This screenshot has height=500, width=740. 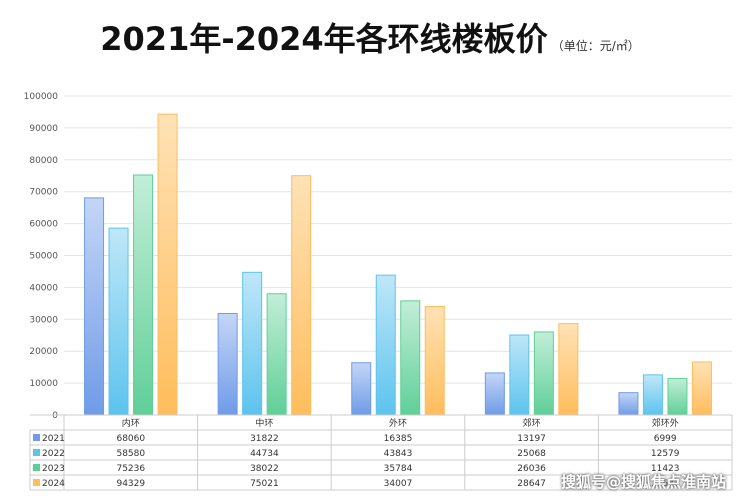 What do you see at coordinates (643, 482) in the screenshot?
I see `watermark: 搜狐号@搜狐焦点淮南站` at bounding box center [643, 482].